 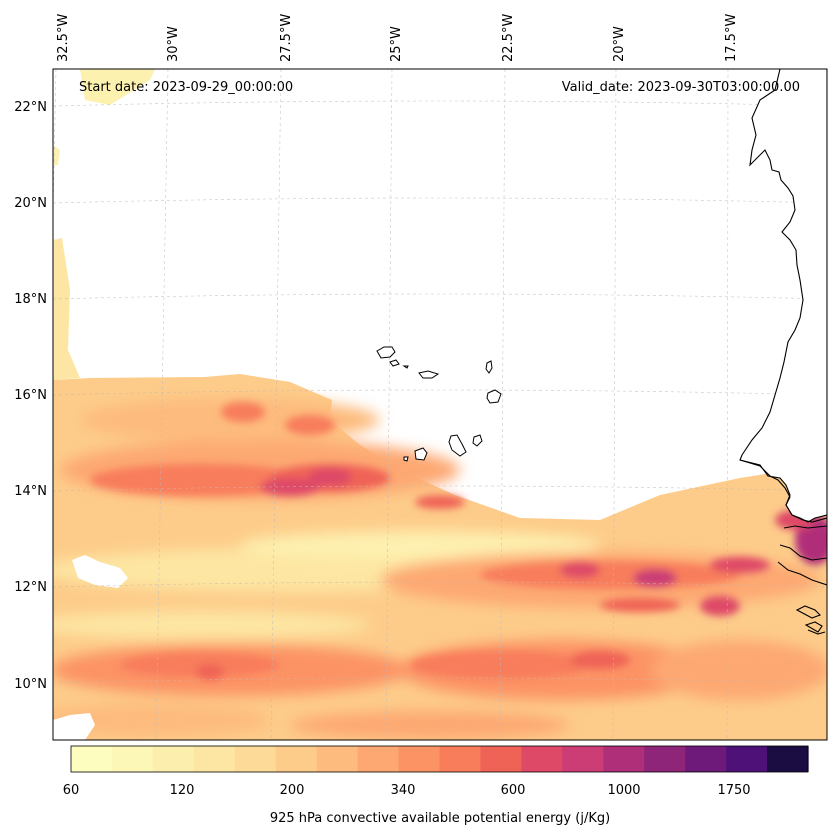 I want to click on lon-label-27-5w: 27.5°W, so click(x=286, y=38).